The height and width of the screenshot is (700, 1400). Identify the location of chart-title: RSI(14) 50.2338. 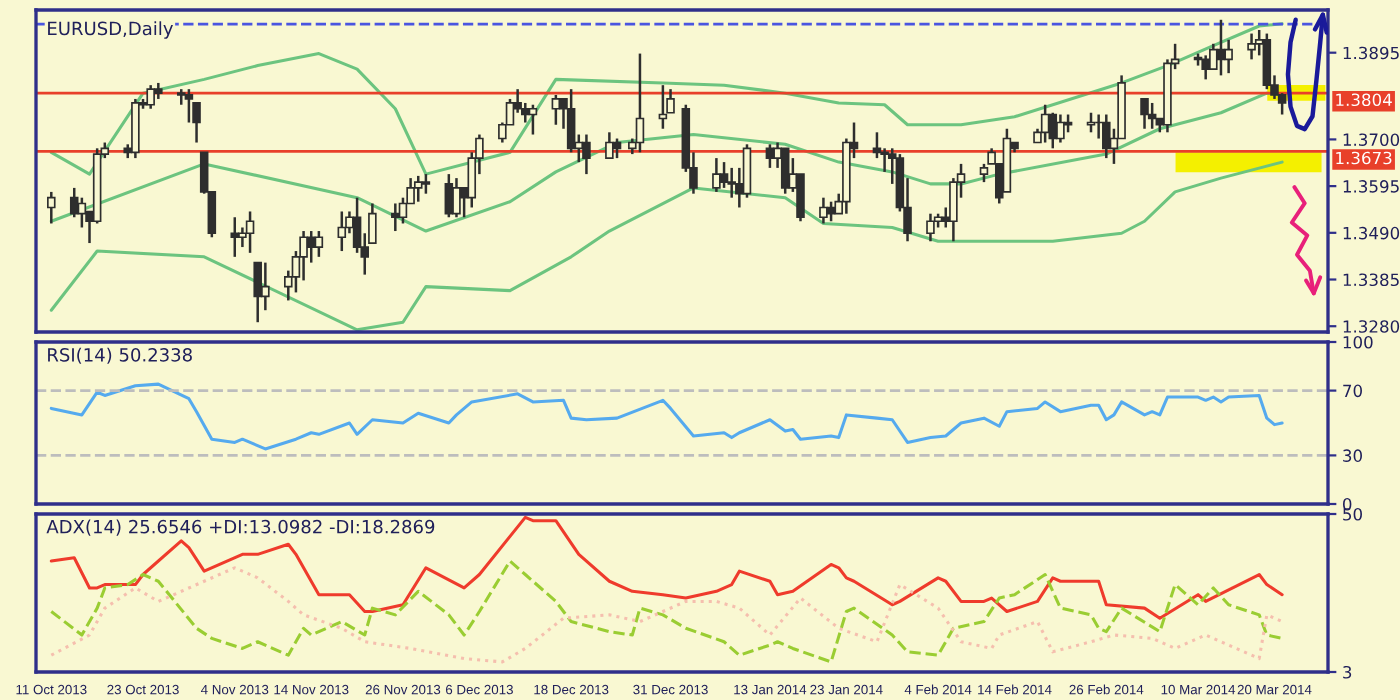
(120, 355).